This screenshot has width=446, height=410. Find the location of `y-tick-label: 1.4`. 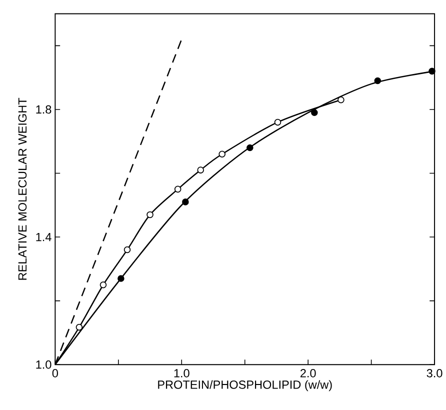

y-tick-label: 1.4 is located at coordinates (44, 237).